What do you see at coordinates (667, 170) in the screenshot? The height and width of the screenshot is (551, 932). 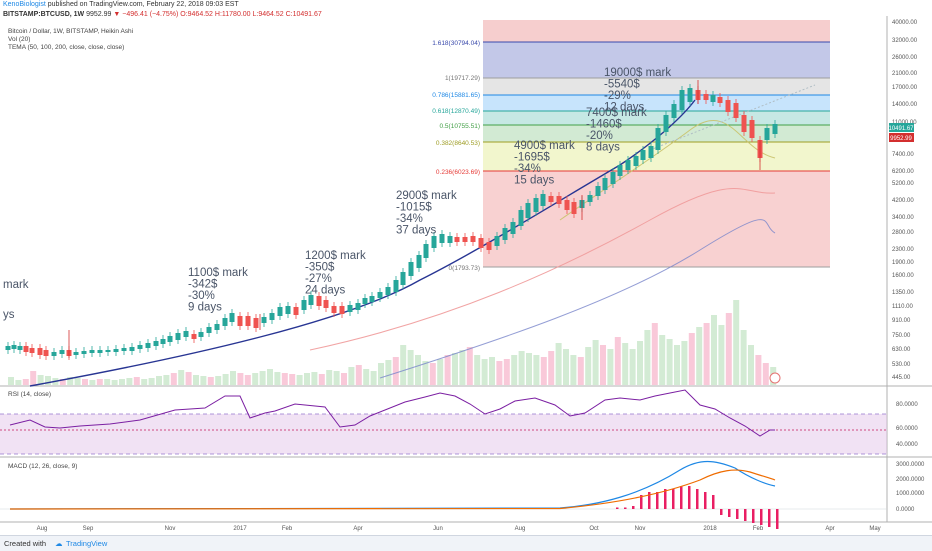 I see `tema-50-line` at bounding box center [667, 170].